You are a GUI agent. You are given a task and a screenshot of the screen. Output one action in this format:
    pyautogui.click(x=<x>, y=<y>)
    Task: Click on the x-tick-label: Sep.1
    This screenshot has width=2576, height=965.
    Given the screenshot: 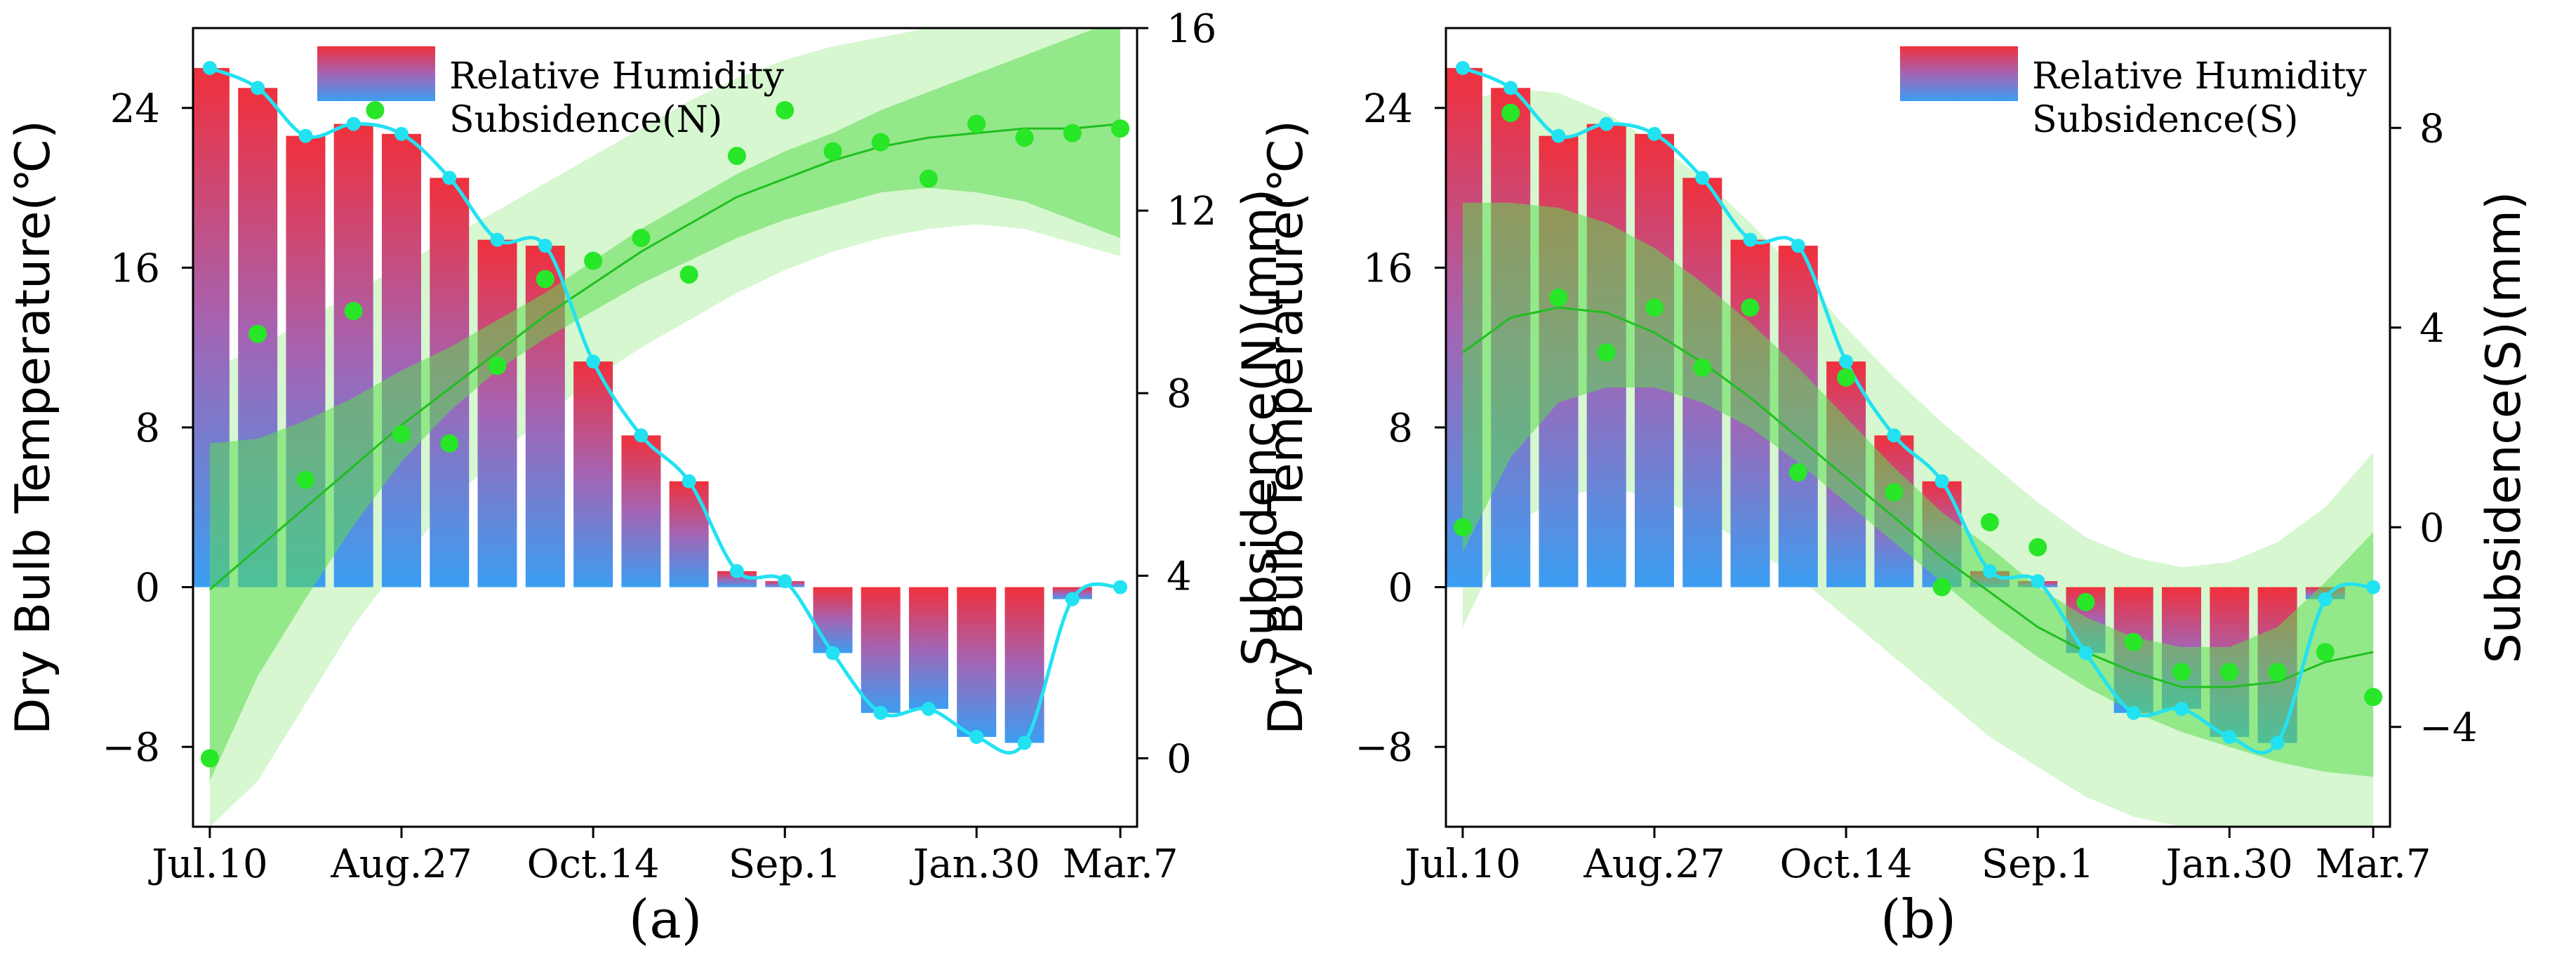 What is the action you would take?
    pyautogui.click(x=786, y=864)
    